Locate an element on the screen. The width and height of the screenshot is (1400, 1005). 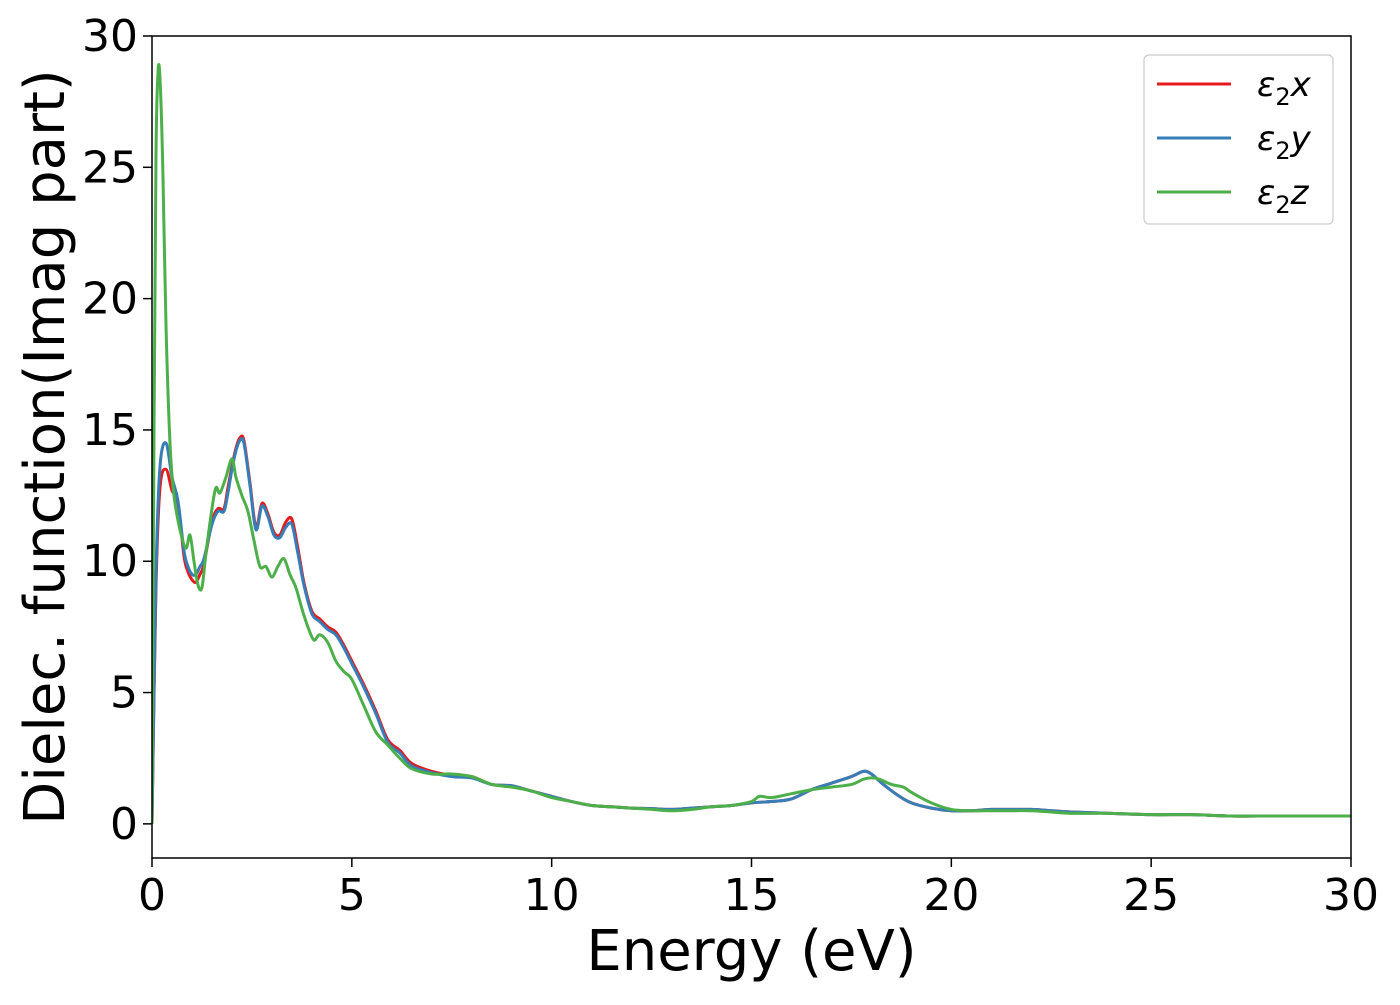
x-tick-label: 0 is located at coordinates (152, 895).